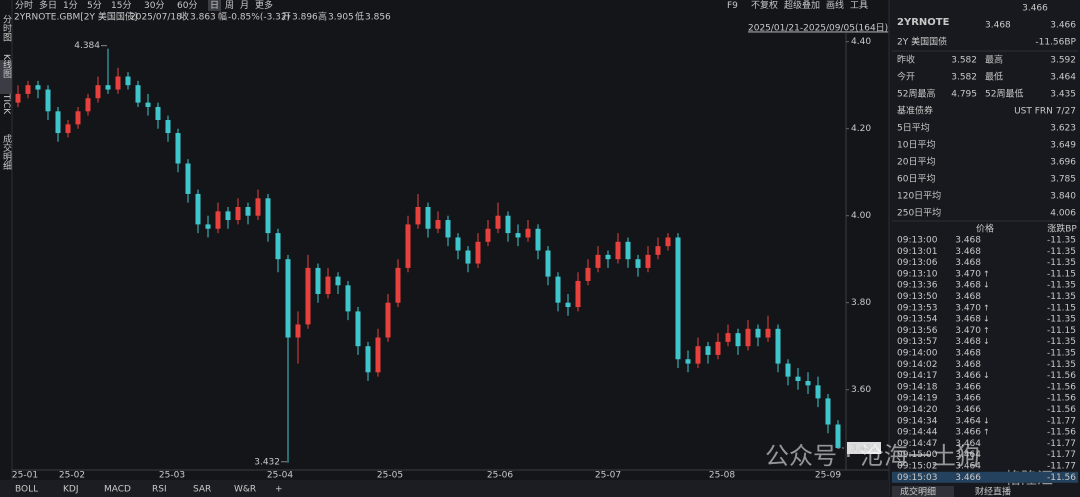 Image resolution: width=1080 pixels, height=497 pixels. Describe the element at coordinates (859, 5) in the screenshot. I see `tool-button: 工具` at that location.